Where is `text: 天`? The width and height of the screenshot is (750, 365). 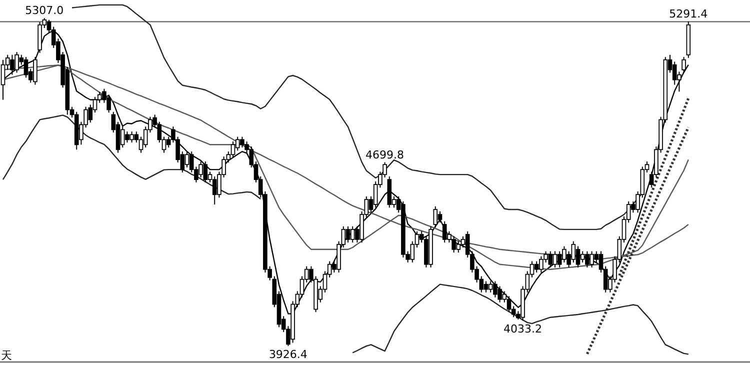
text: 天 is located at coordinates (6, 355).